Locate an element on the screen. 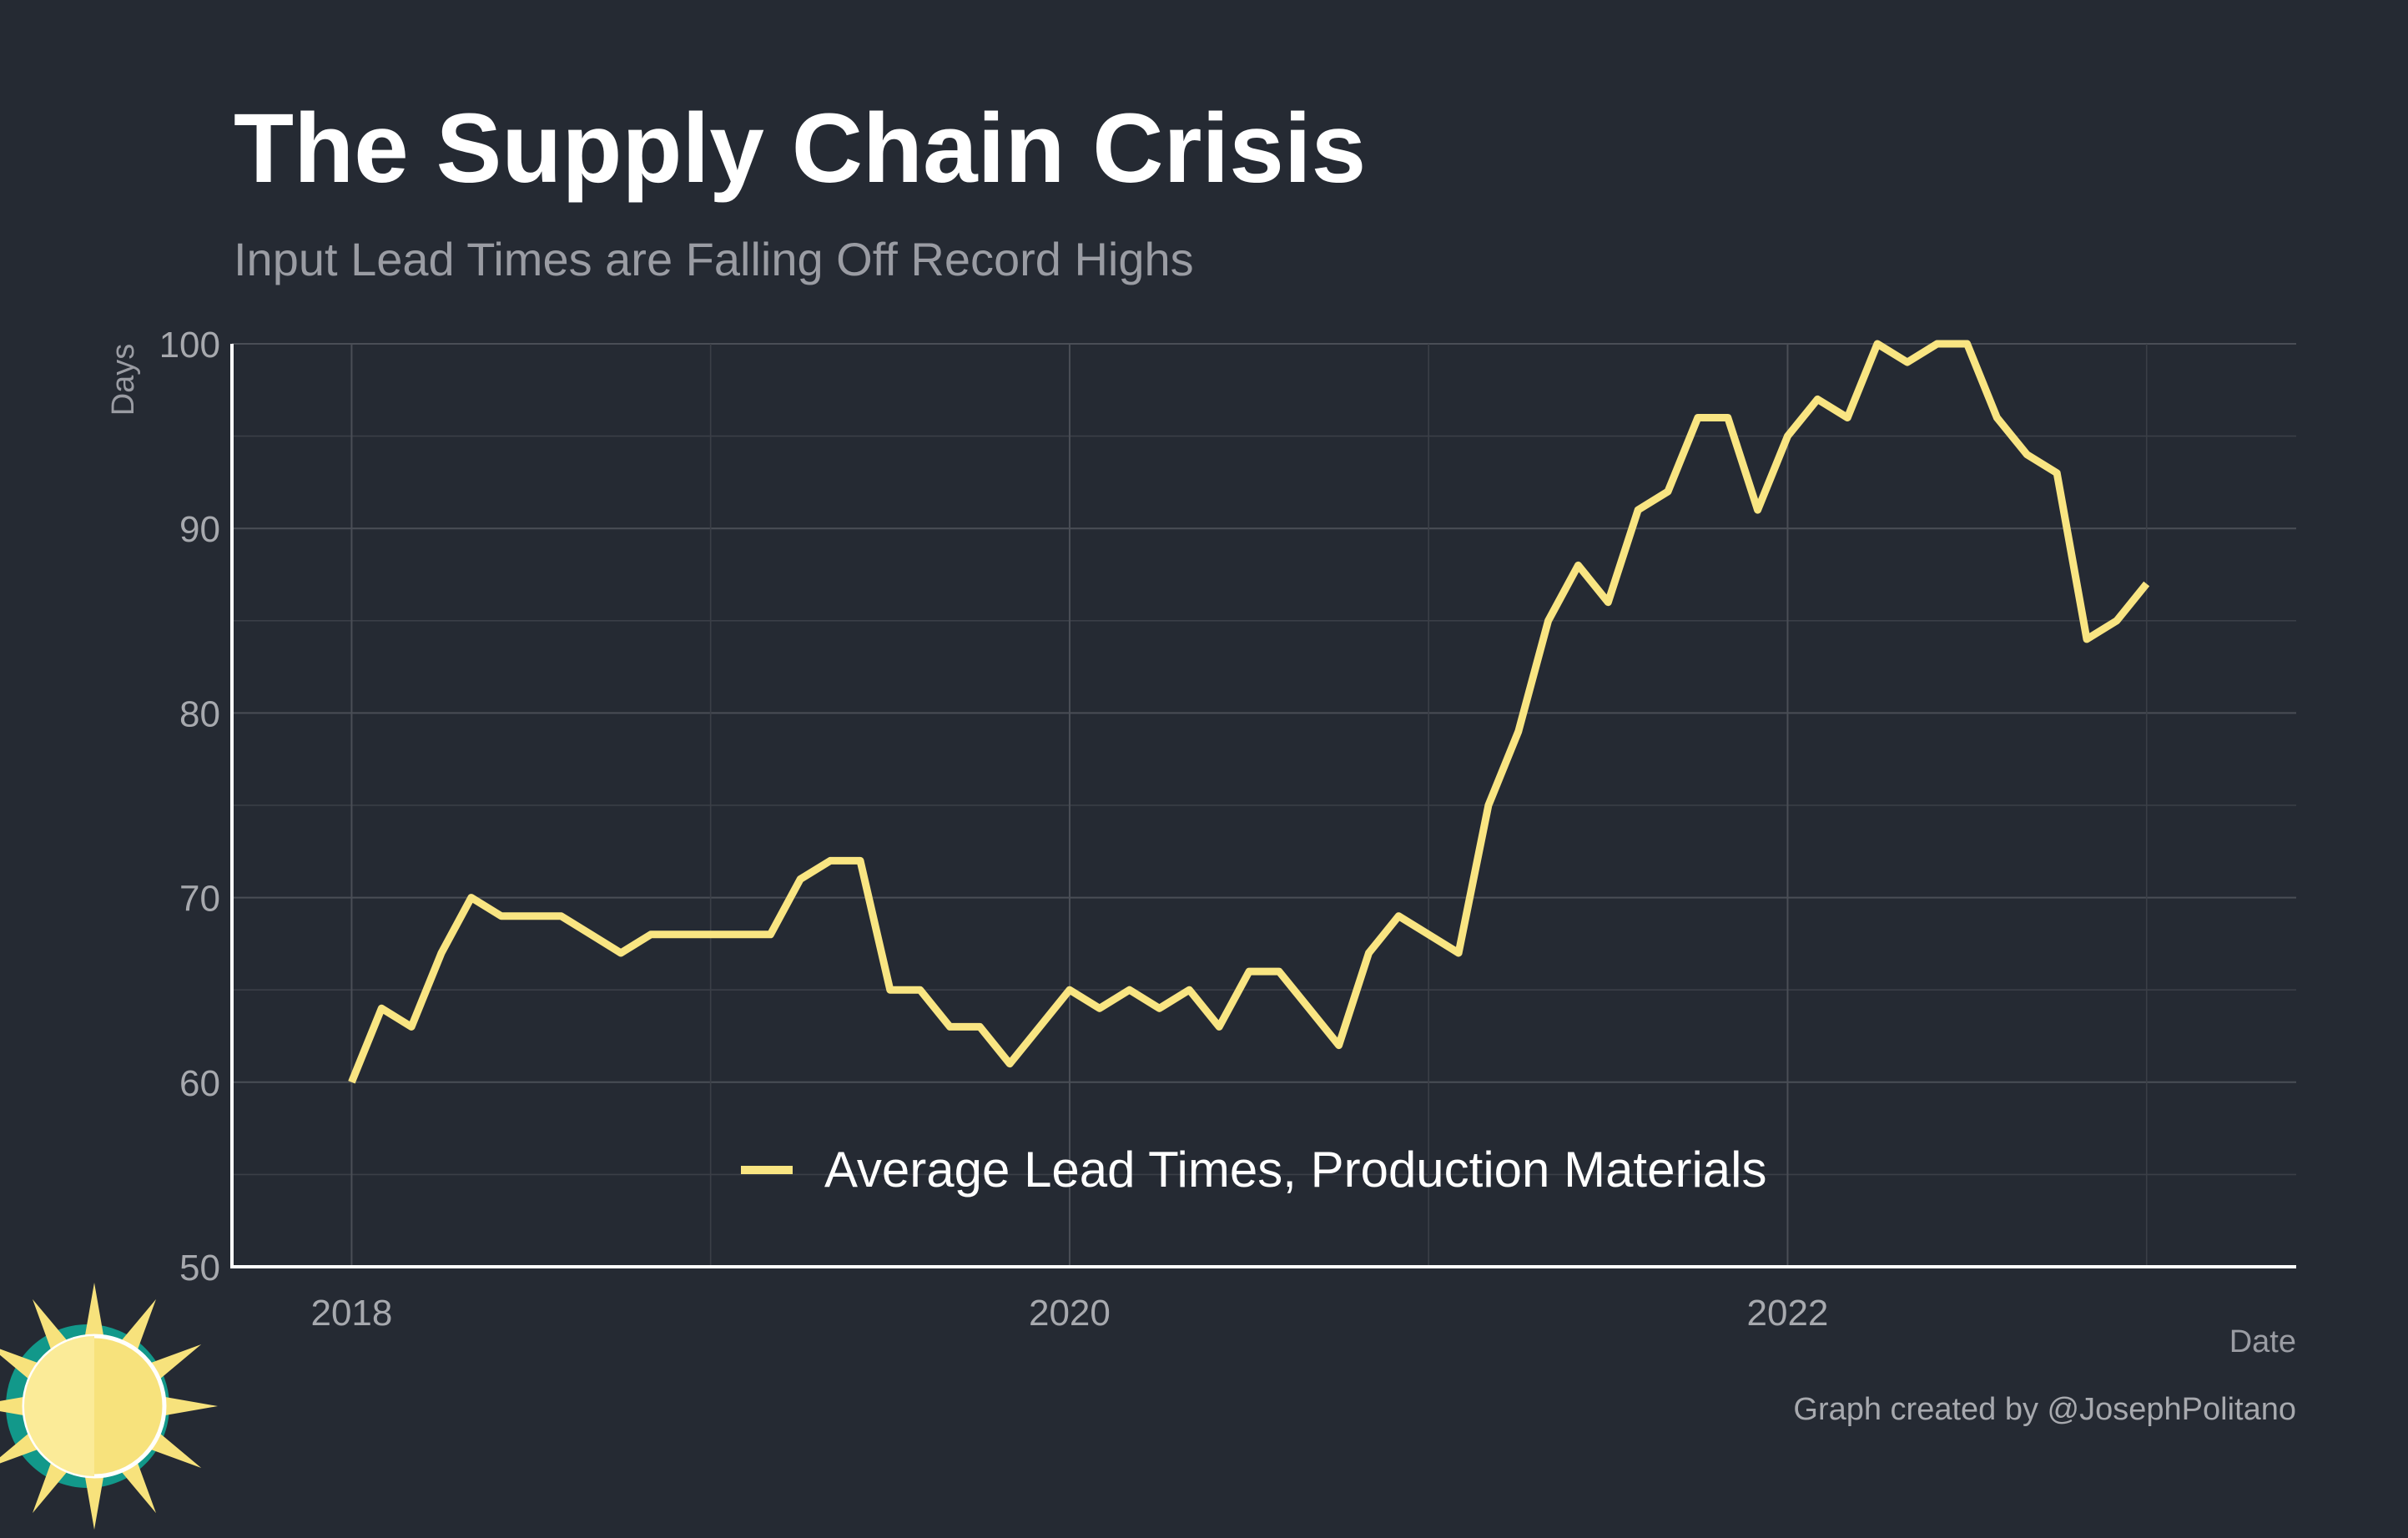  legend-label: Average Lead Times, Production Materials is located at coordinates (1295, 1170).